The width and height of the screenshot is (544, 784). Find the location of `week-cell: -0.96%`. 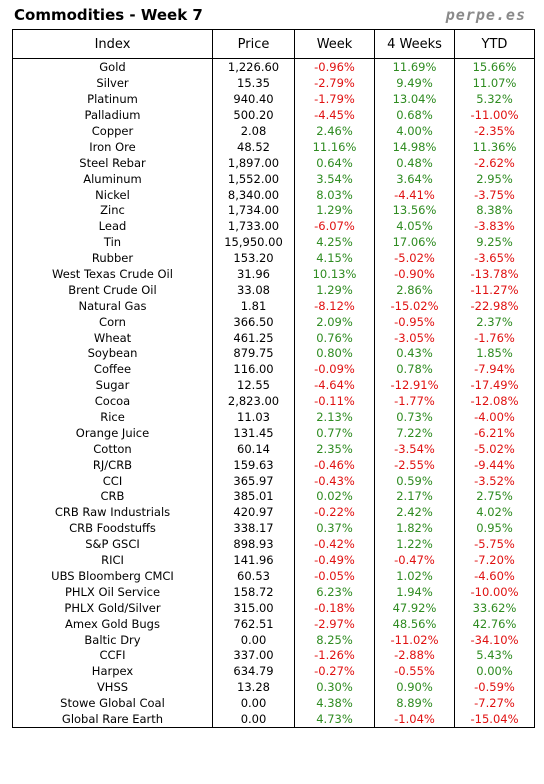

week-cell: -0.96% is located at coordinates (334, 67).